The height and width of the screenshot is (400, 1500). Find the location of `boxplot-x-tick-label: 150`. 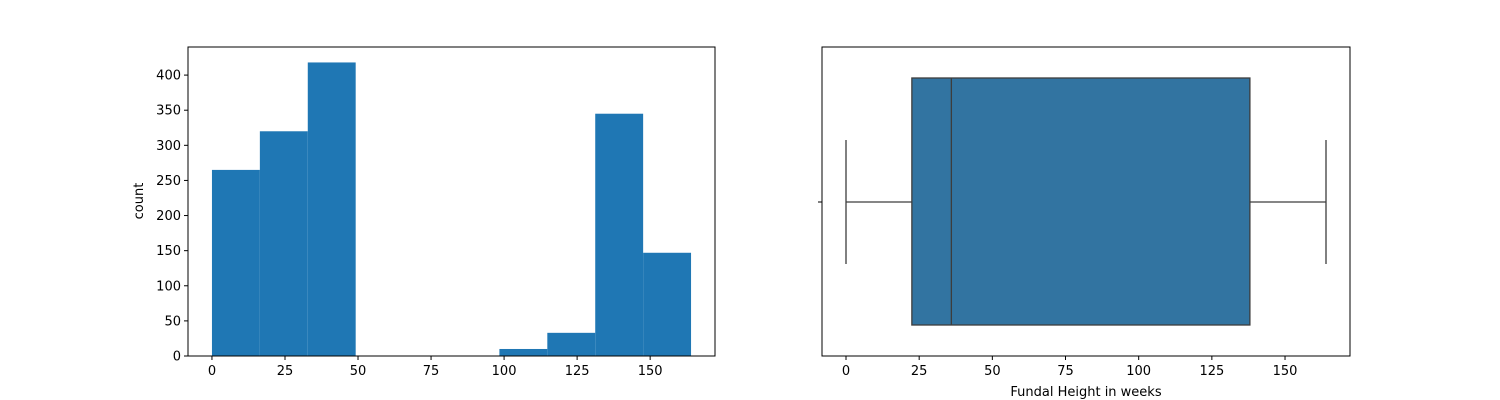

boxplot-x-tick-label: 150 is located at coordinates (1285, 371).